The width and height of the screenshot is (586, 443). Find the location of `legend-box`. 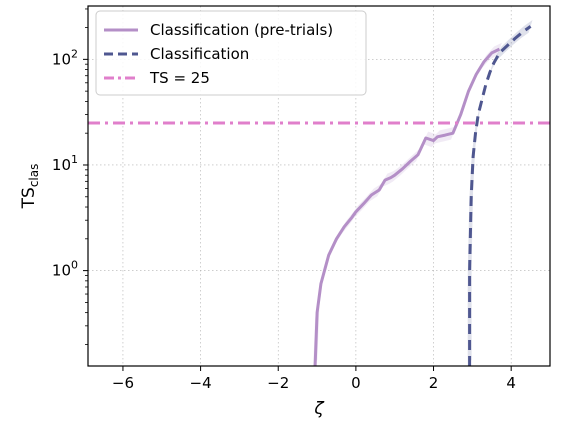

legend-box is located at coordinates (231, 53).